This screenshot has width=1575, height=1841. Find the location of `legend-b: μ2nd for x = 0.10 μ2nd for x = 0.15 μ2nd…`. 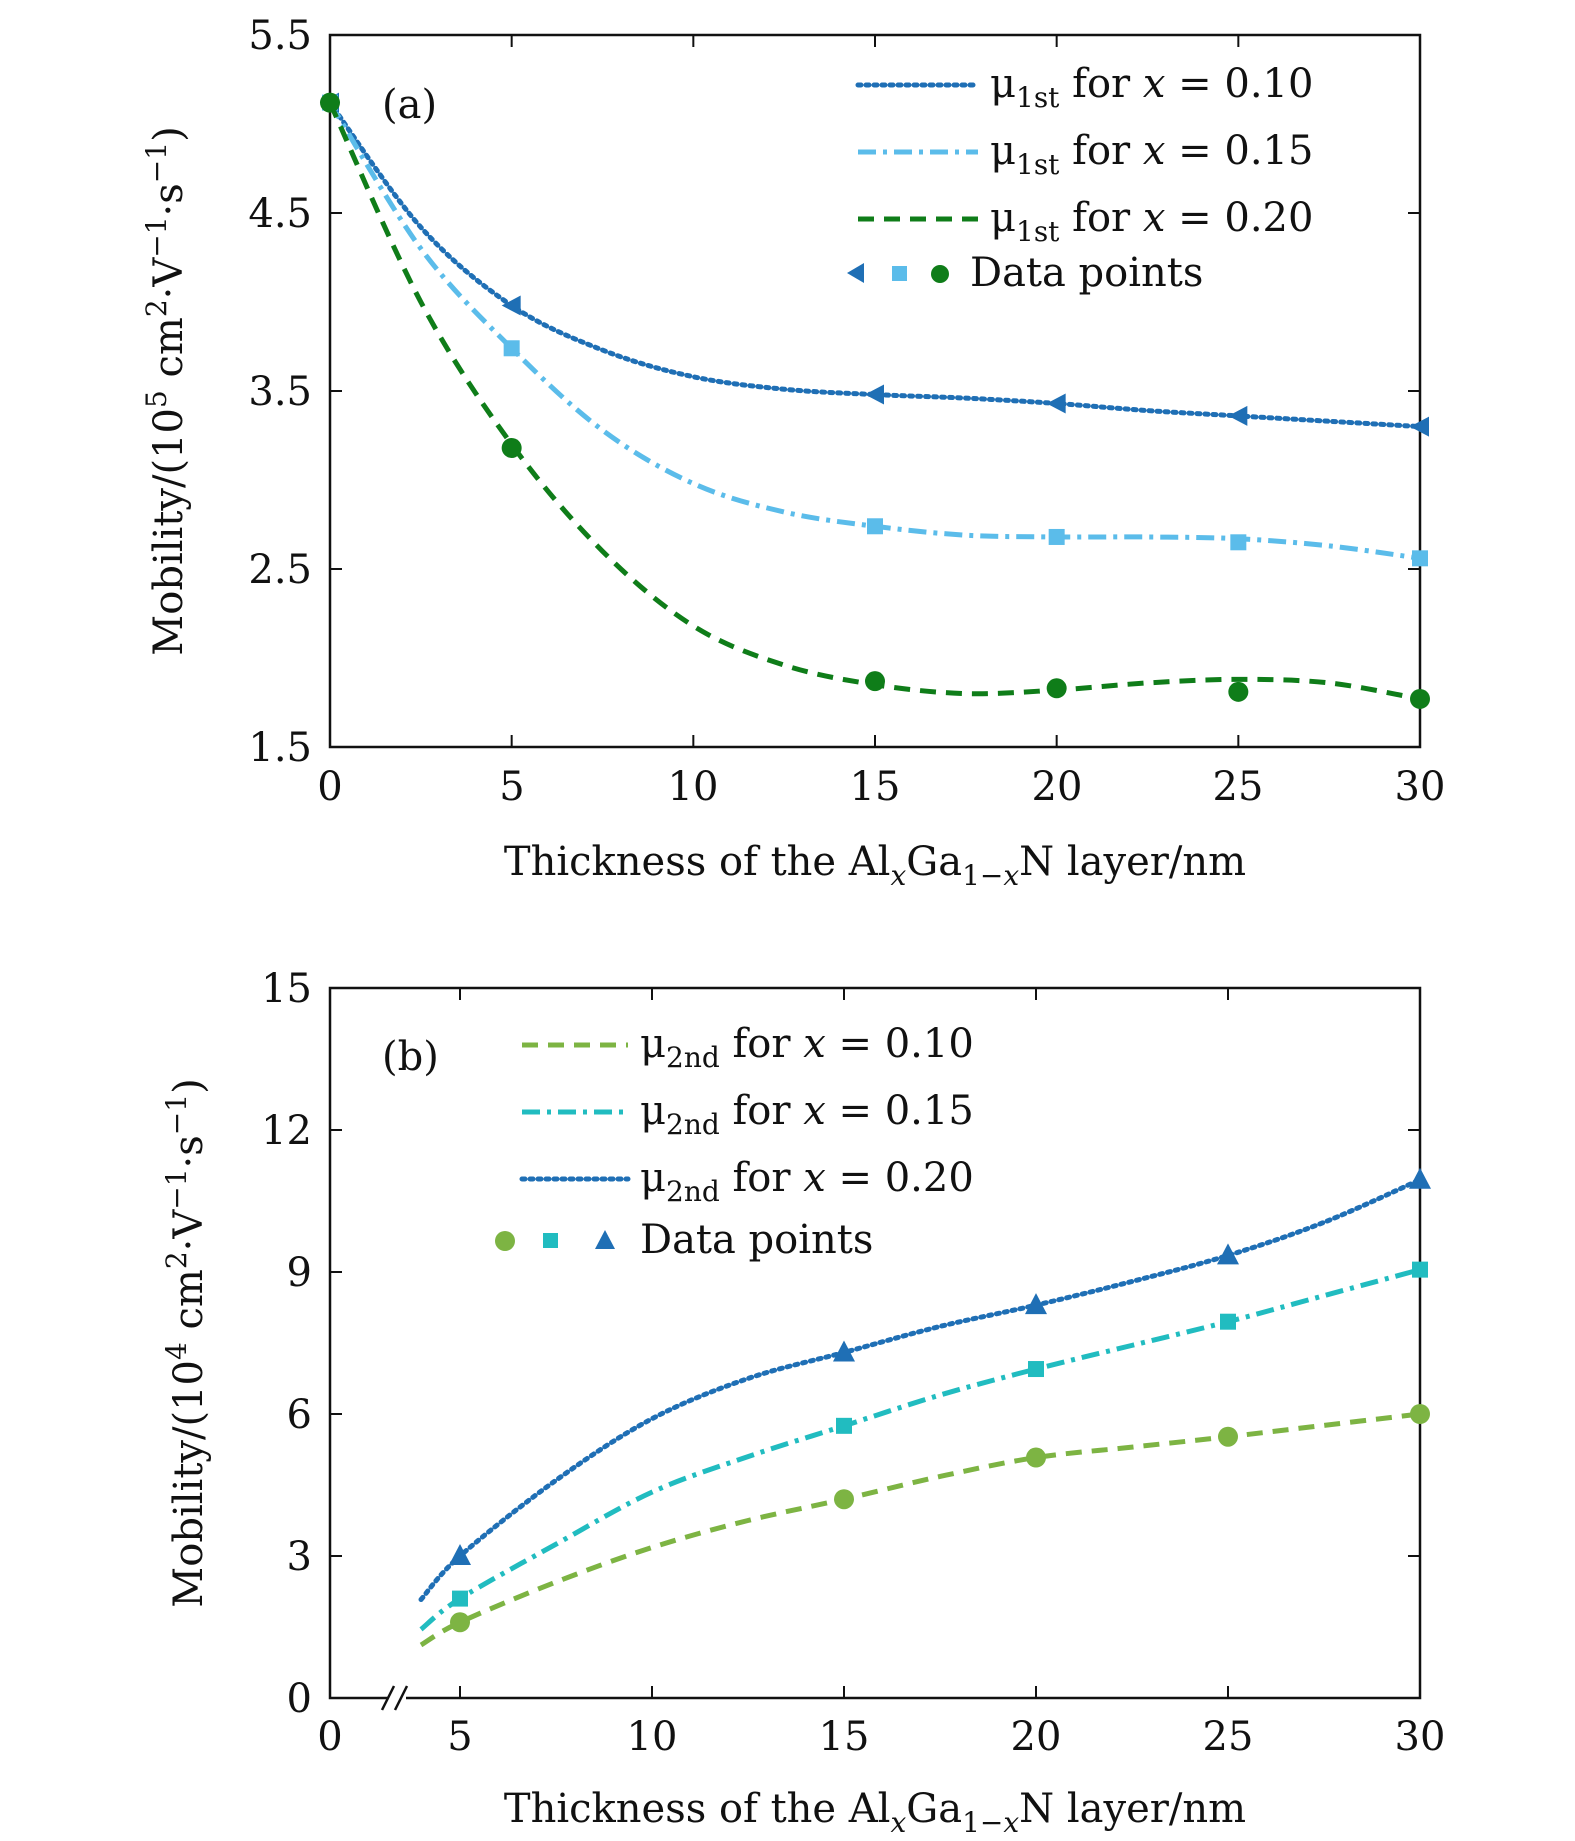

legend-b: μ2nd for x = 0.10 μ2nd for x = 0.15 μ2nd… is located at coordinates (734, 1142).